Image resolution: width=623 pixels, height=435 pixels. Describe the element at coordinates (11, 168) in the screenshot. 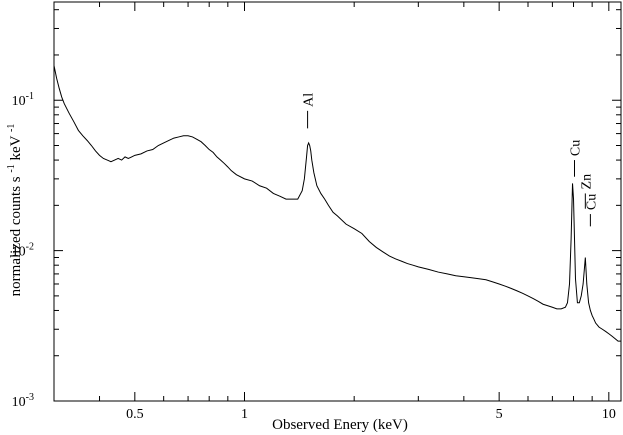

I see `y-axis-title-sup1: -1` at that location.